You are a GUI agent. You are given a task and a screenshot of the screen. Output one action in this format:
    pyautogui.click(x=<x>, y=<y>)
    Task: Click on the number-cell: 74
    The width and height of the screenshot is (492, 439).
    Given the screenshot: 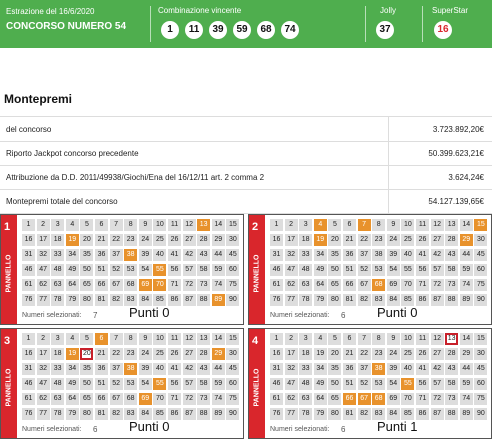 What is the action you would take?
    pyautogui.click(x=466, y=399)
    